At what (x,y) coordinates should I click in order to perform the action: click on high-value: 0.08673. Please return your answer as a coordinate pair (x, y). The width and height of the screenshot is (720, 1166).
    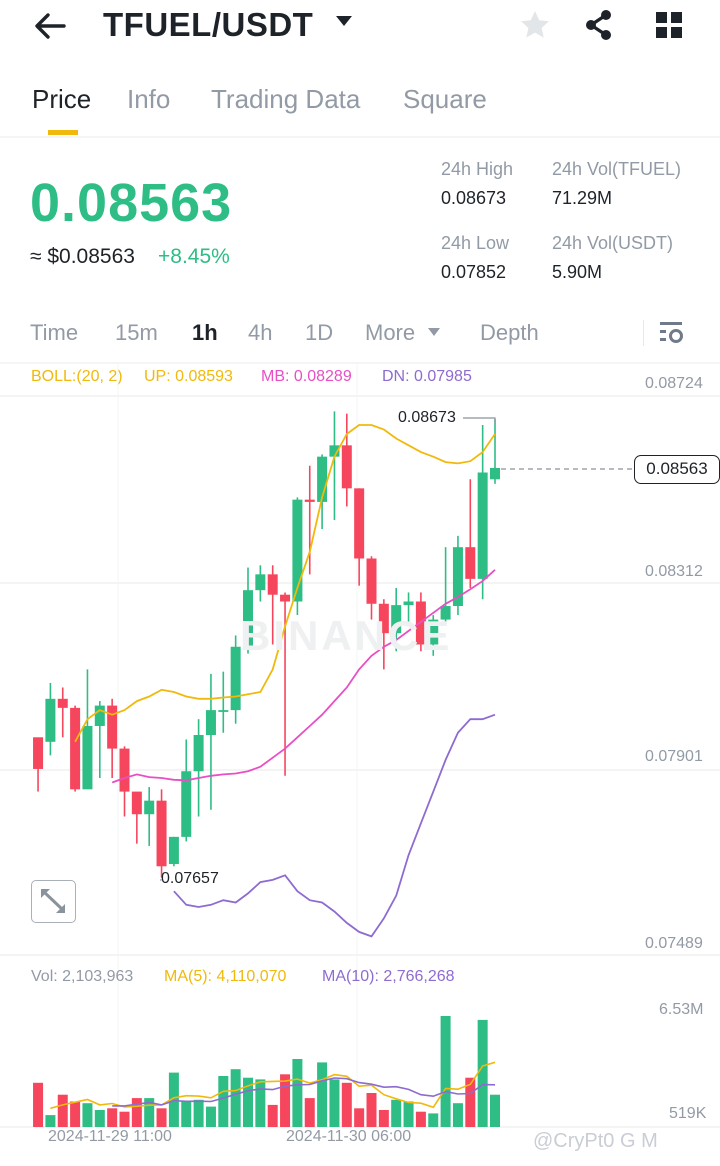
    Looking at the image, I should click on (474, 198).